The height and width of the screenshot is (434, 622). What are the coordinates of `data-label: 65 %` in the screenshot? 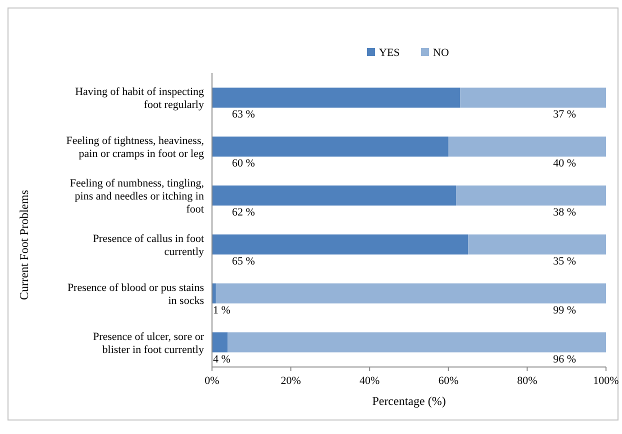 It's located at (243, 261).